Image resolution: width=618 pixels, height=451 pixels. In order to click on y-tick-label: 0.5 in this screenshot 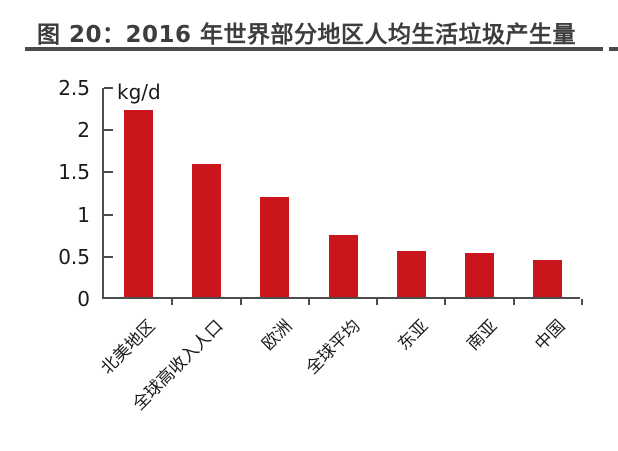, I will do `click(74, 256)`.